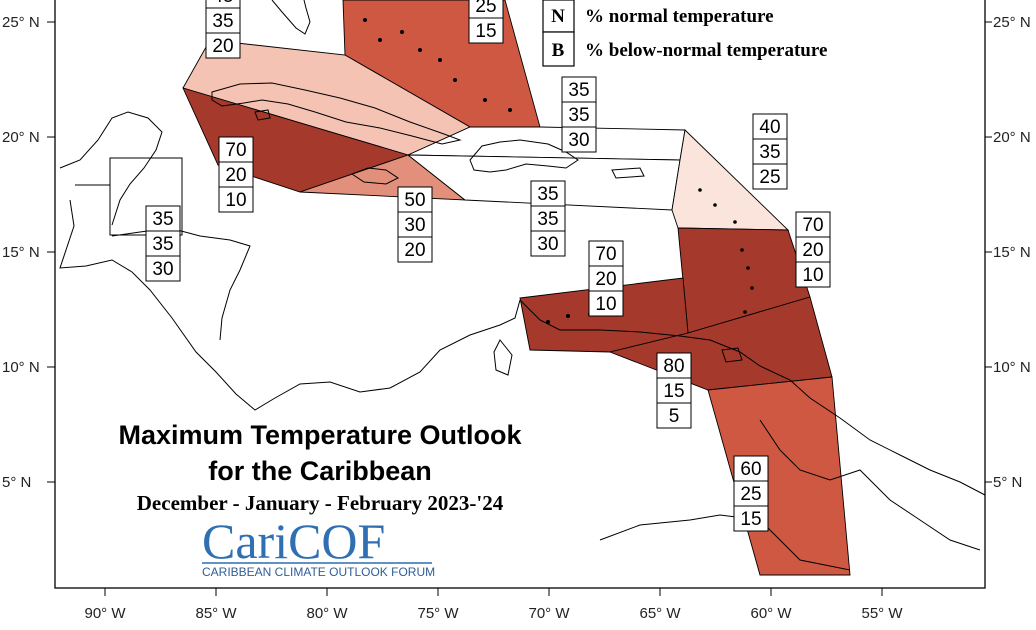 This screenshot has height=630, width=1036. What do you see at coordinates (16, 482) in the screenshot?
I see `y-tick-label: 5° N` at bounding box center [16, 482].